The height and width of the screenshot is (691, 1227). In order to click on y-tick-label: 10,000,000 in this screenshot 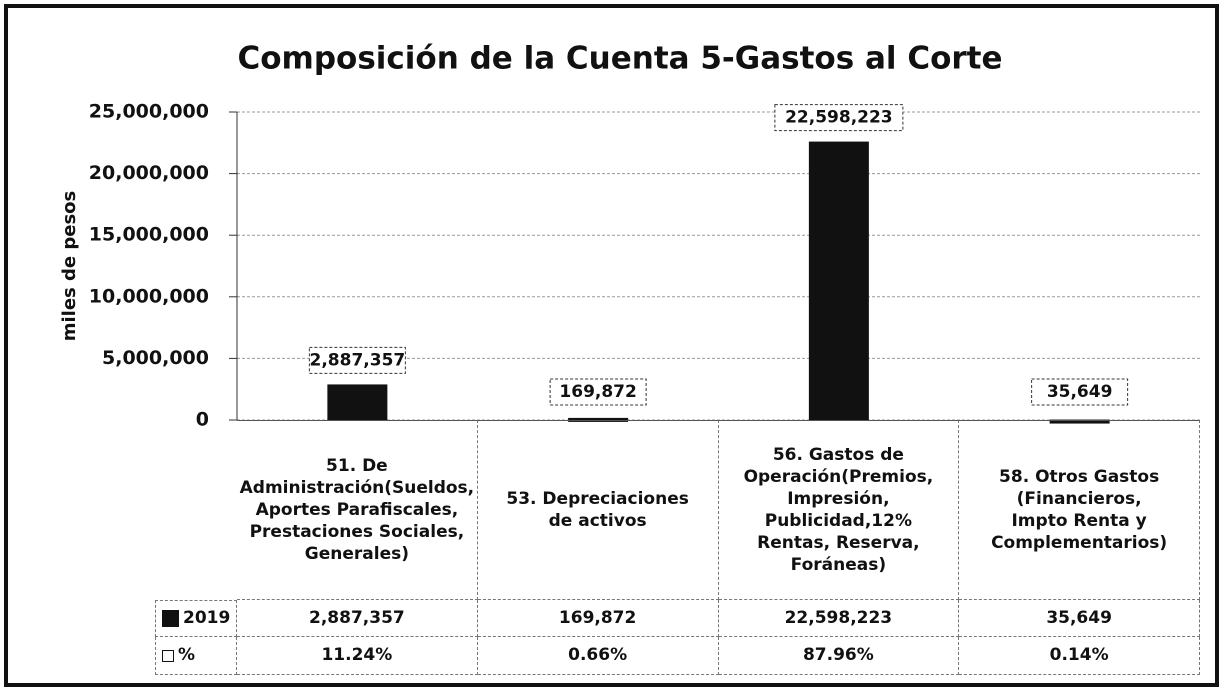, I will do `click(149, 296)`.